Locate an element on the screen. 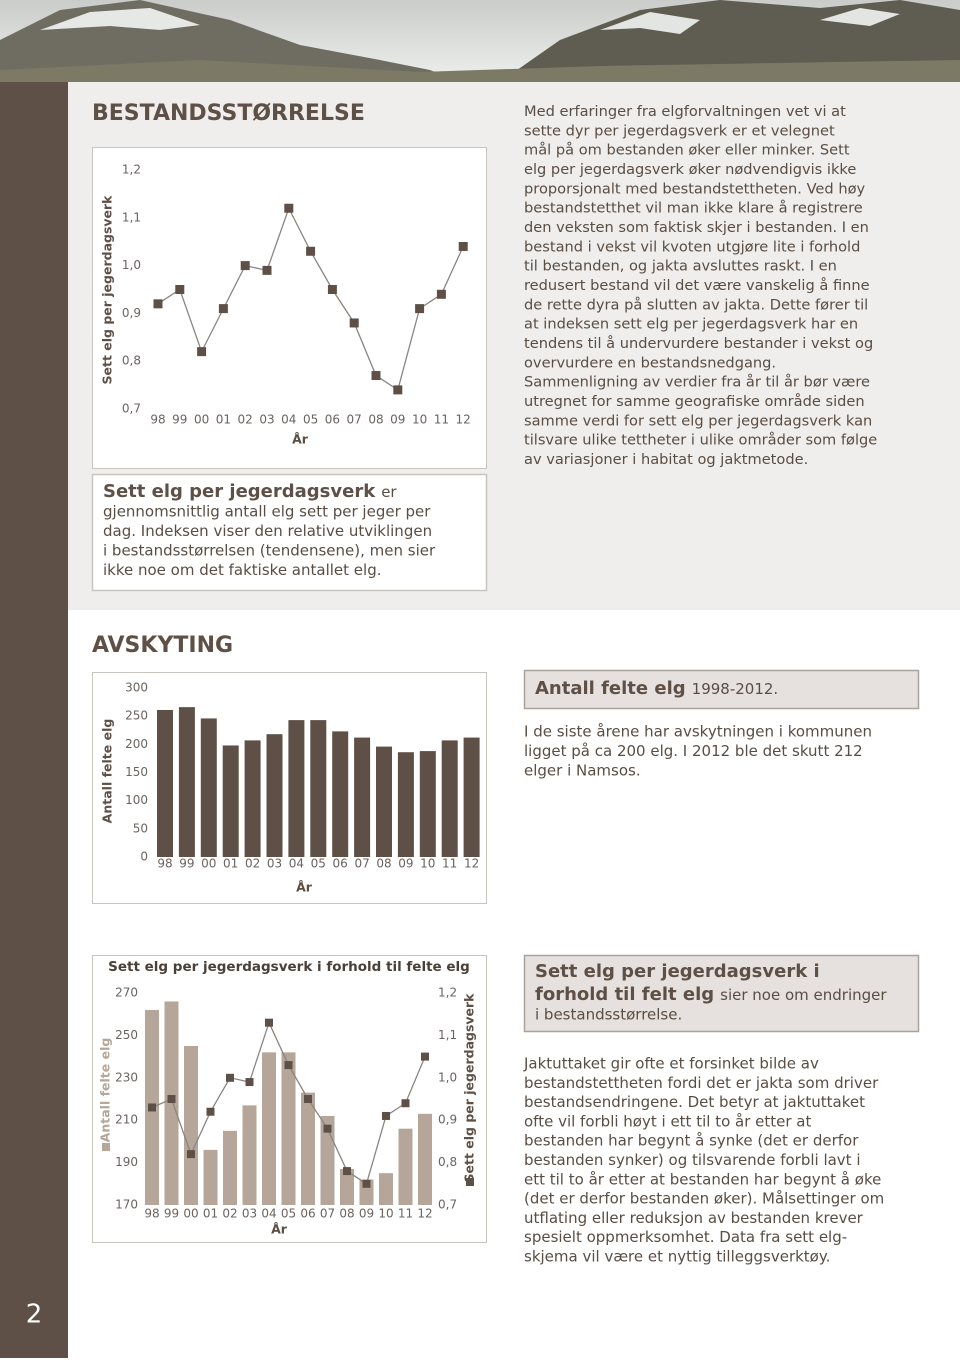 This screenshot has width=960, height=1362. text-line: av variasjoner i habitat og jaktmetode. is located at coordinates (666, 459).